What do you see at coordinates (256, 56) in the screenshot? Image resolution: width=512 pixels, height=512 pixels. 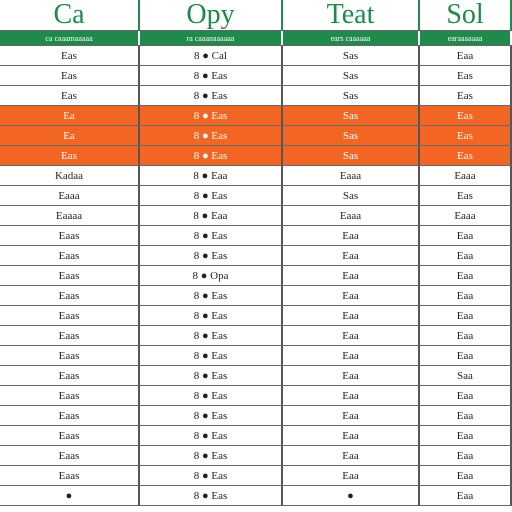 I see `table-row: Eas 8 ● Cal Sas Eaa` at bounding box center [256, 56].